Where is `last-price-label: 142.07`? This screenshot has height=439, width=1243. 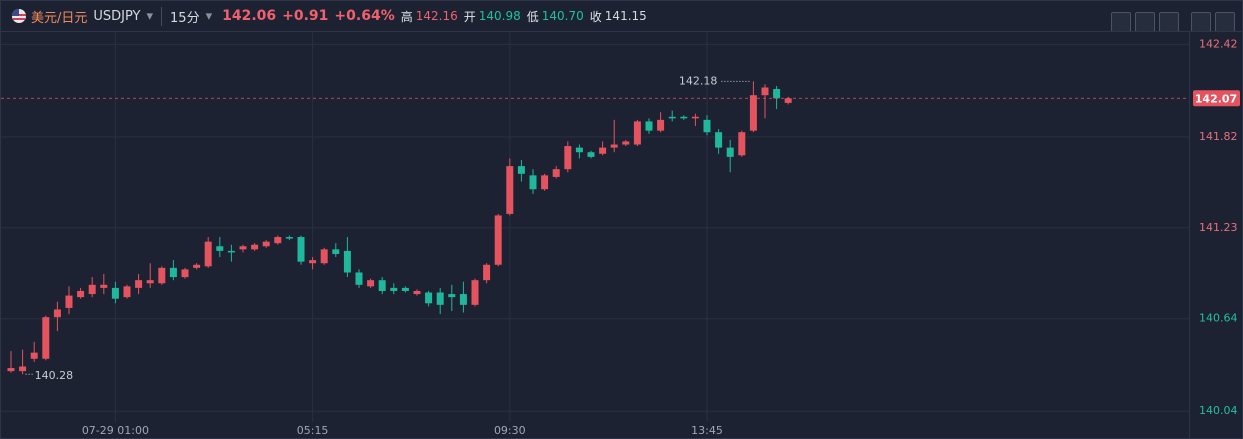
last-price-label: 142.07 is located at coordinates (1216, 98).